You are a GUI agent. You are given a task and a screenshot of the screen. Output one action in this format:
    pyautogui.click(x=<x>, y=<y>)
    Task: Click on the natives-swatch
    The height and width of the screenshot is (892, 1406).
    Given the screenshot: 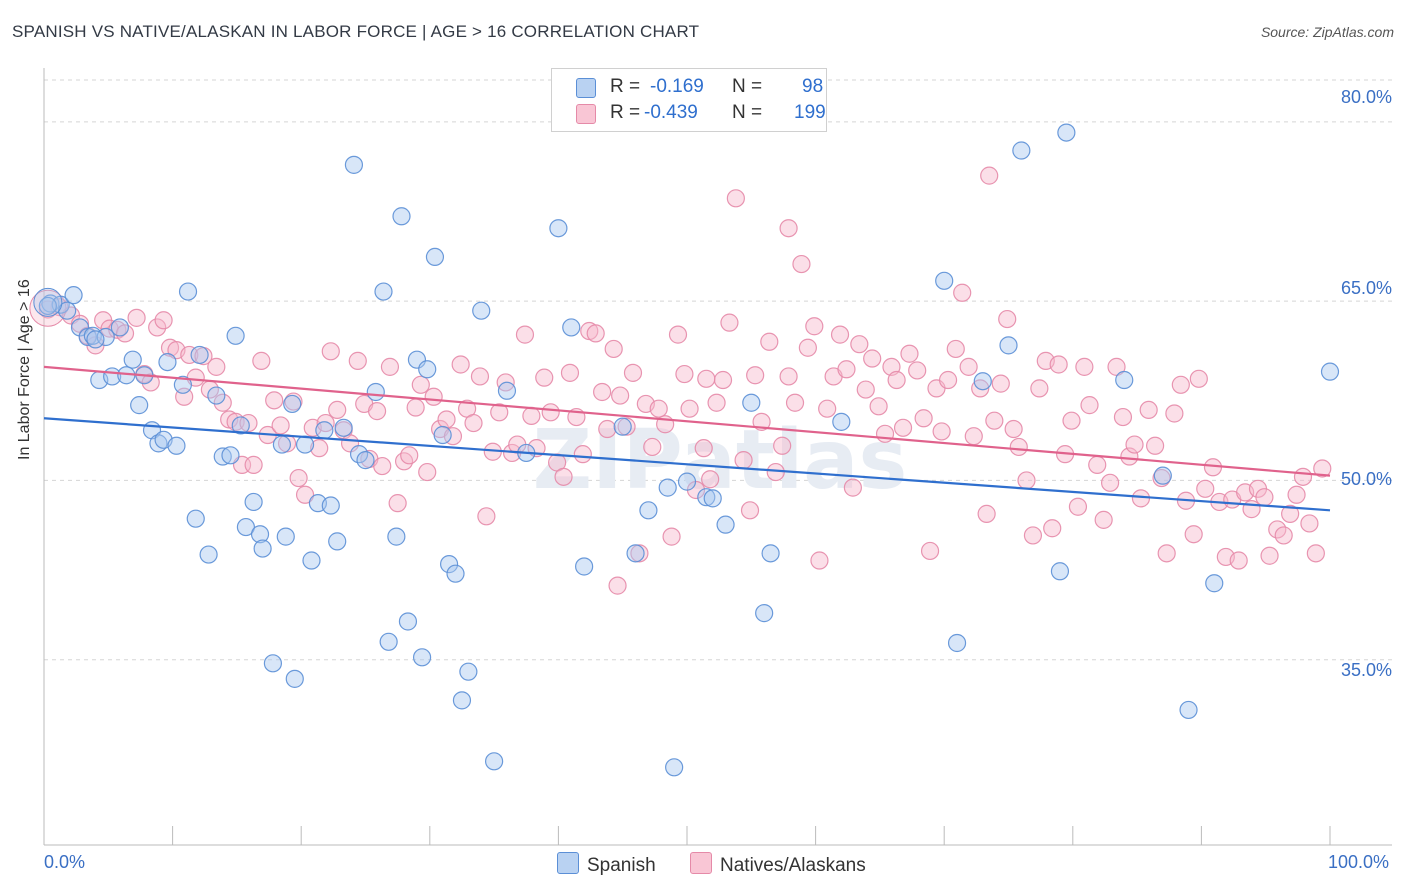 What is the action you would take?
    pyautogui.click(x=586, y=114)
    